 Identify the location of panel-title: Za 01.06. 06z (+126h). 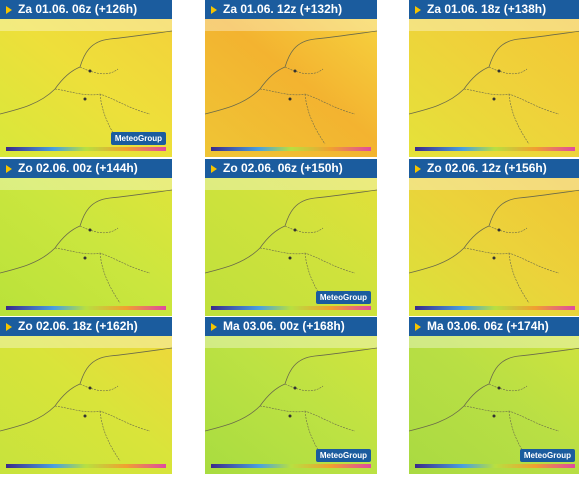
(78, 9).